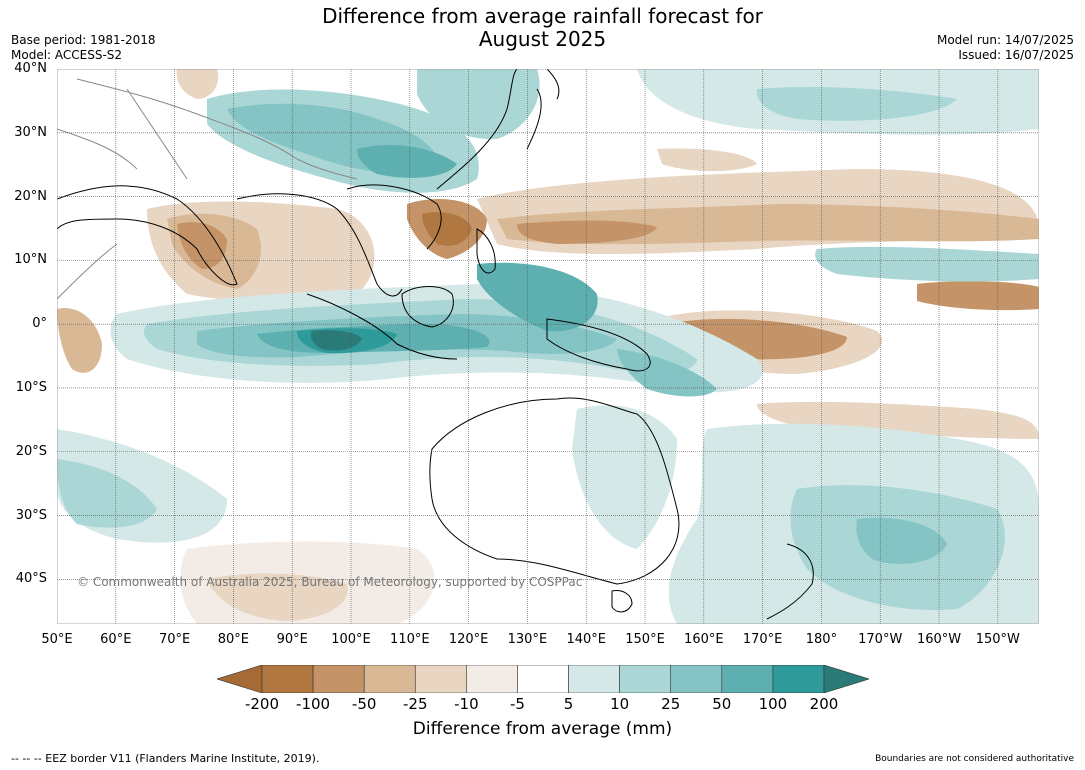  Describe the element at coordinates (671, 704) in the screenshot. I see `colorbar-tick-label: 25` at that location.